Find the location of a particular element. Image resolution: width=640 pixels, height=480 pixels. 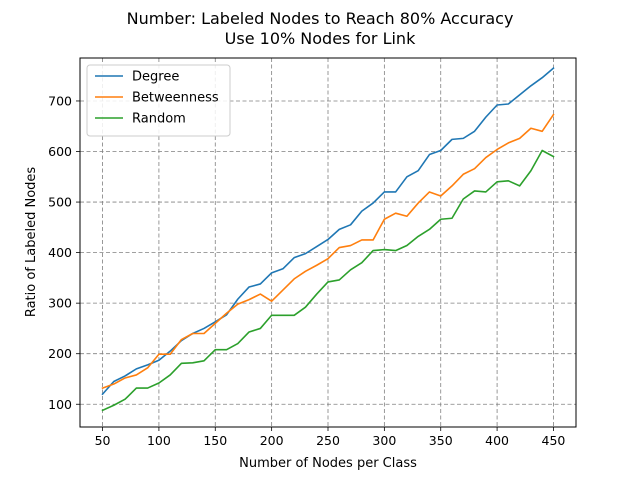

x-tick-label: 150 is located at coordinates (215, 440).